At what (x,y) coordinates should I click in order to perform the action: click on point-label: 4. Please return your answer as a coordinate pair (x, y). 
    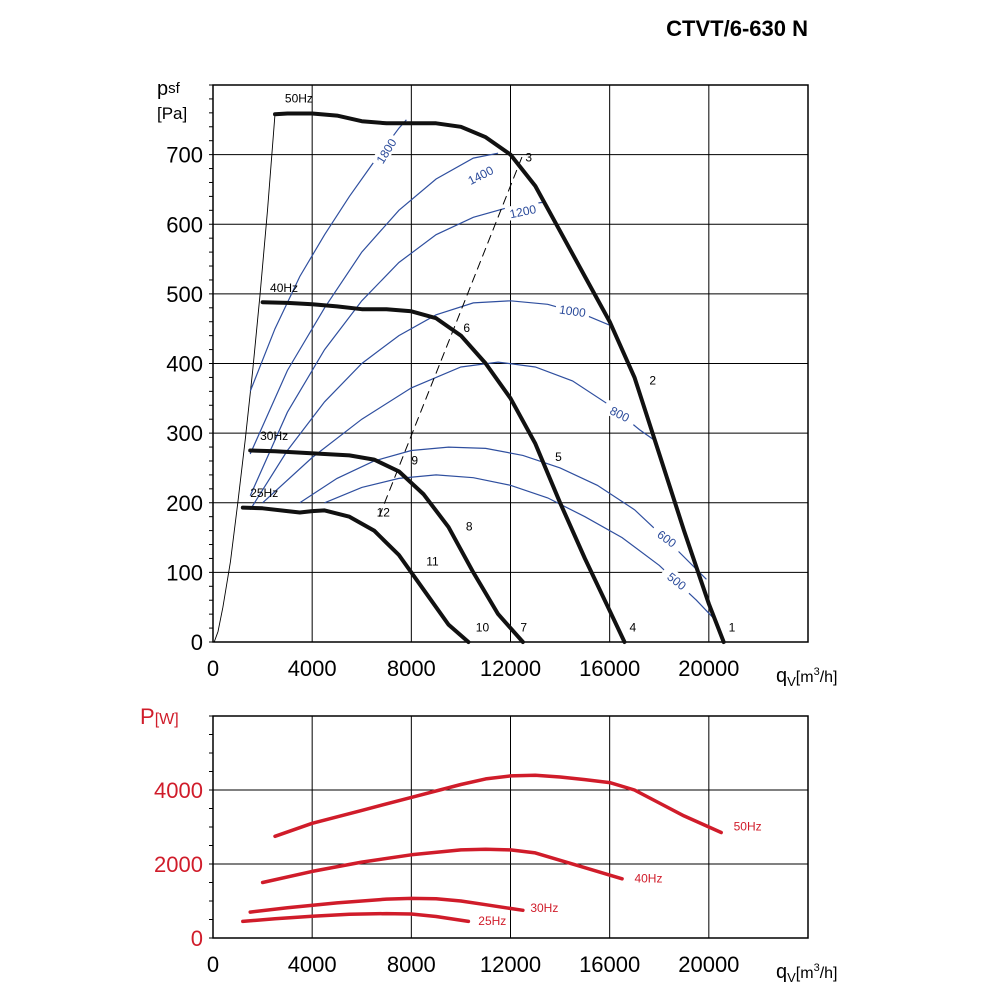
    Looking at the image, I should click on (633, 628).